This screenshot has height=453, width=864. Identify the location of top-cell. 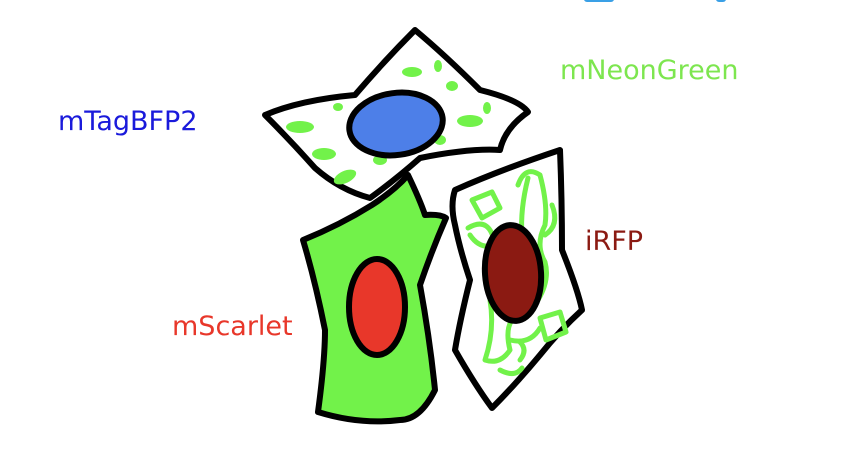
(396, 114).